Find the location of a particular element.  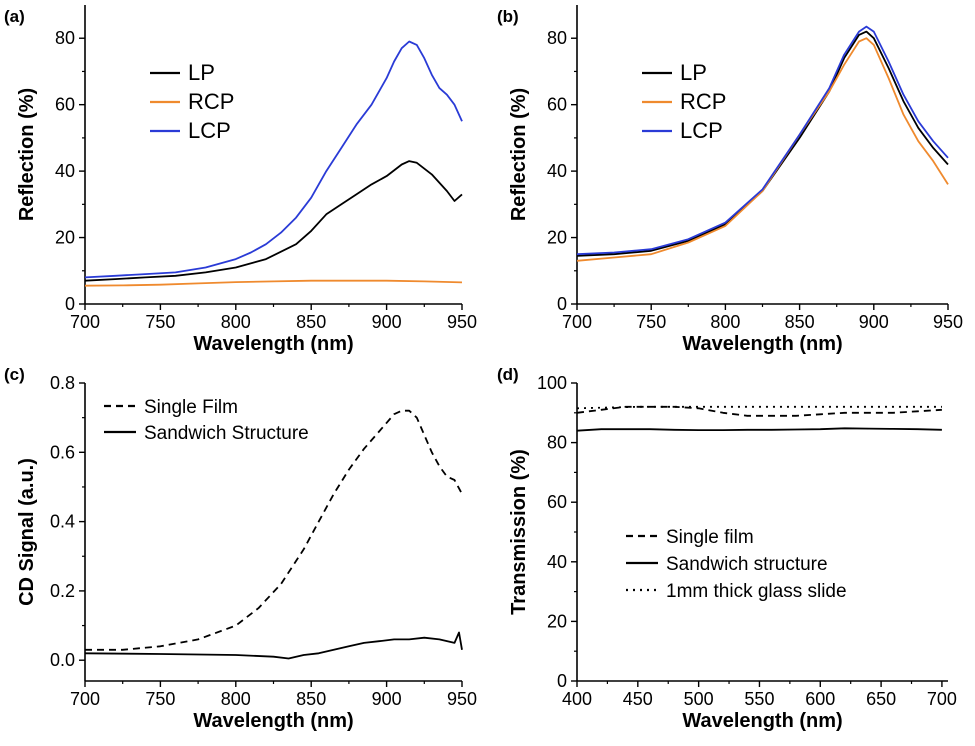

x-tick-label: 500 is located at coordinates (699, 699).